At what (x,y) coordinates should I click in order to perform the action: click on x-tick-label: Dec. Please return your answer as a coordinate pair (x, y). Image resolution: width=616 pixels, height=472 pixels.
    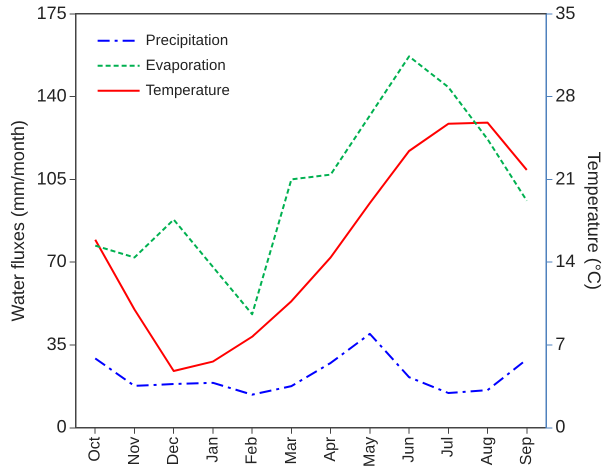
    Looking at the image, I should click on (173, 451).